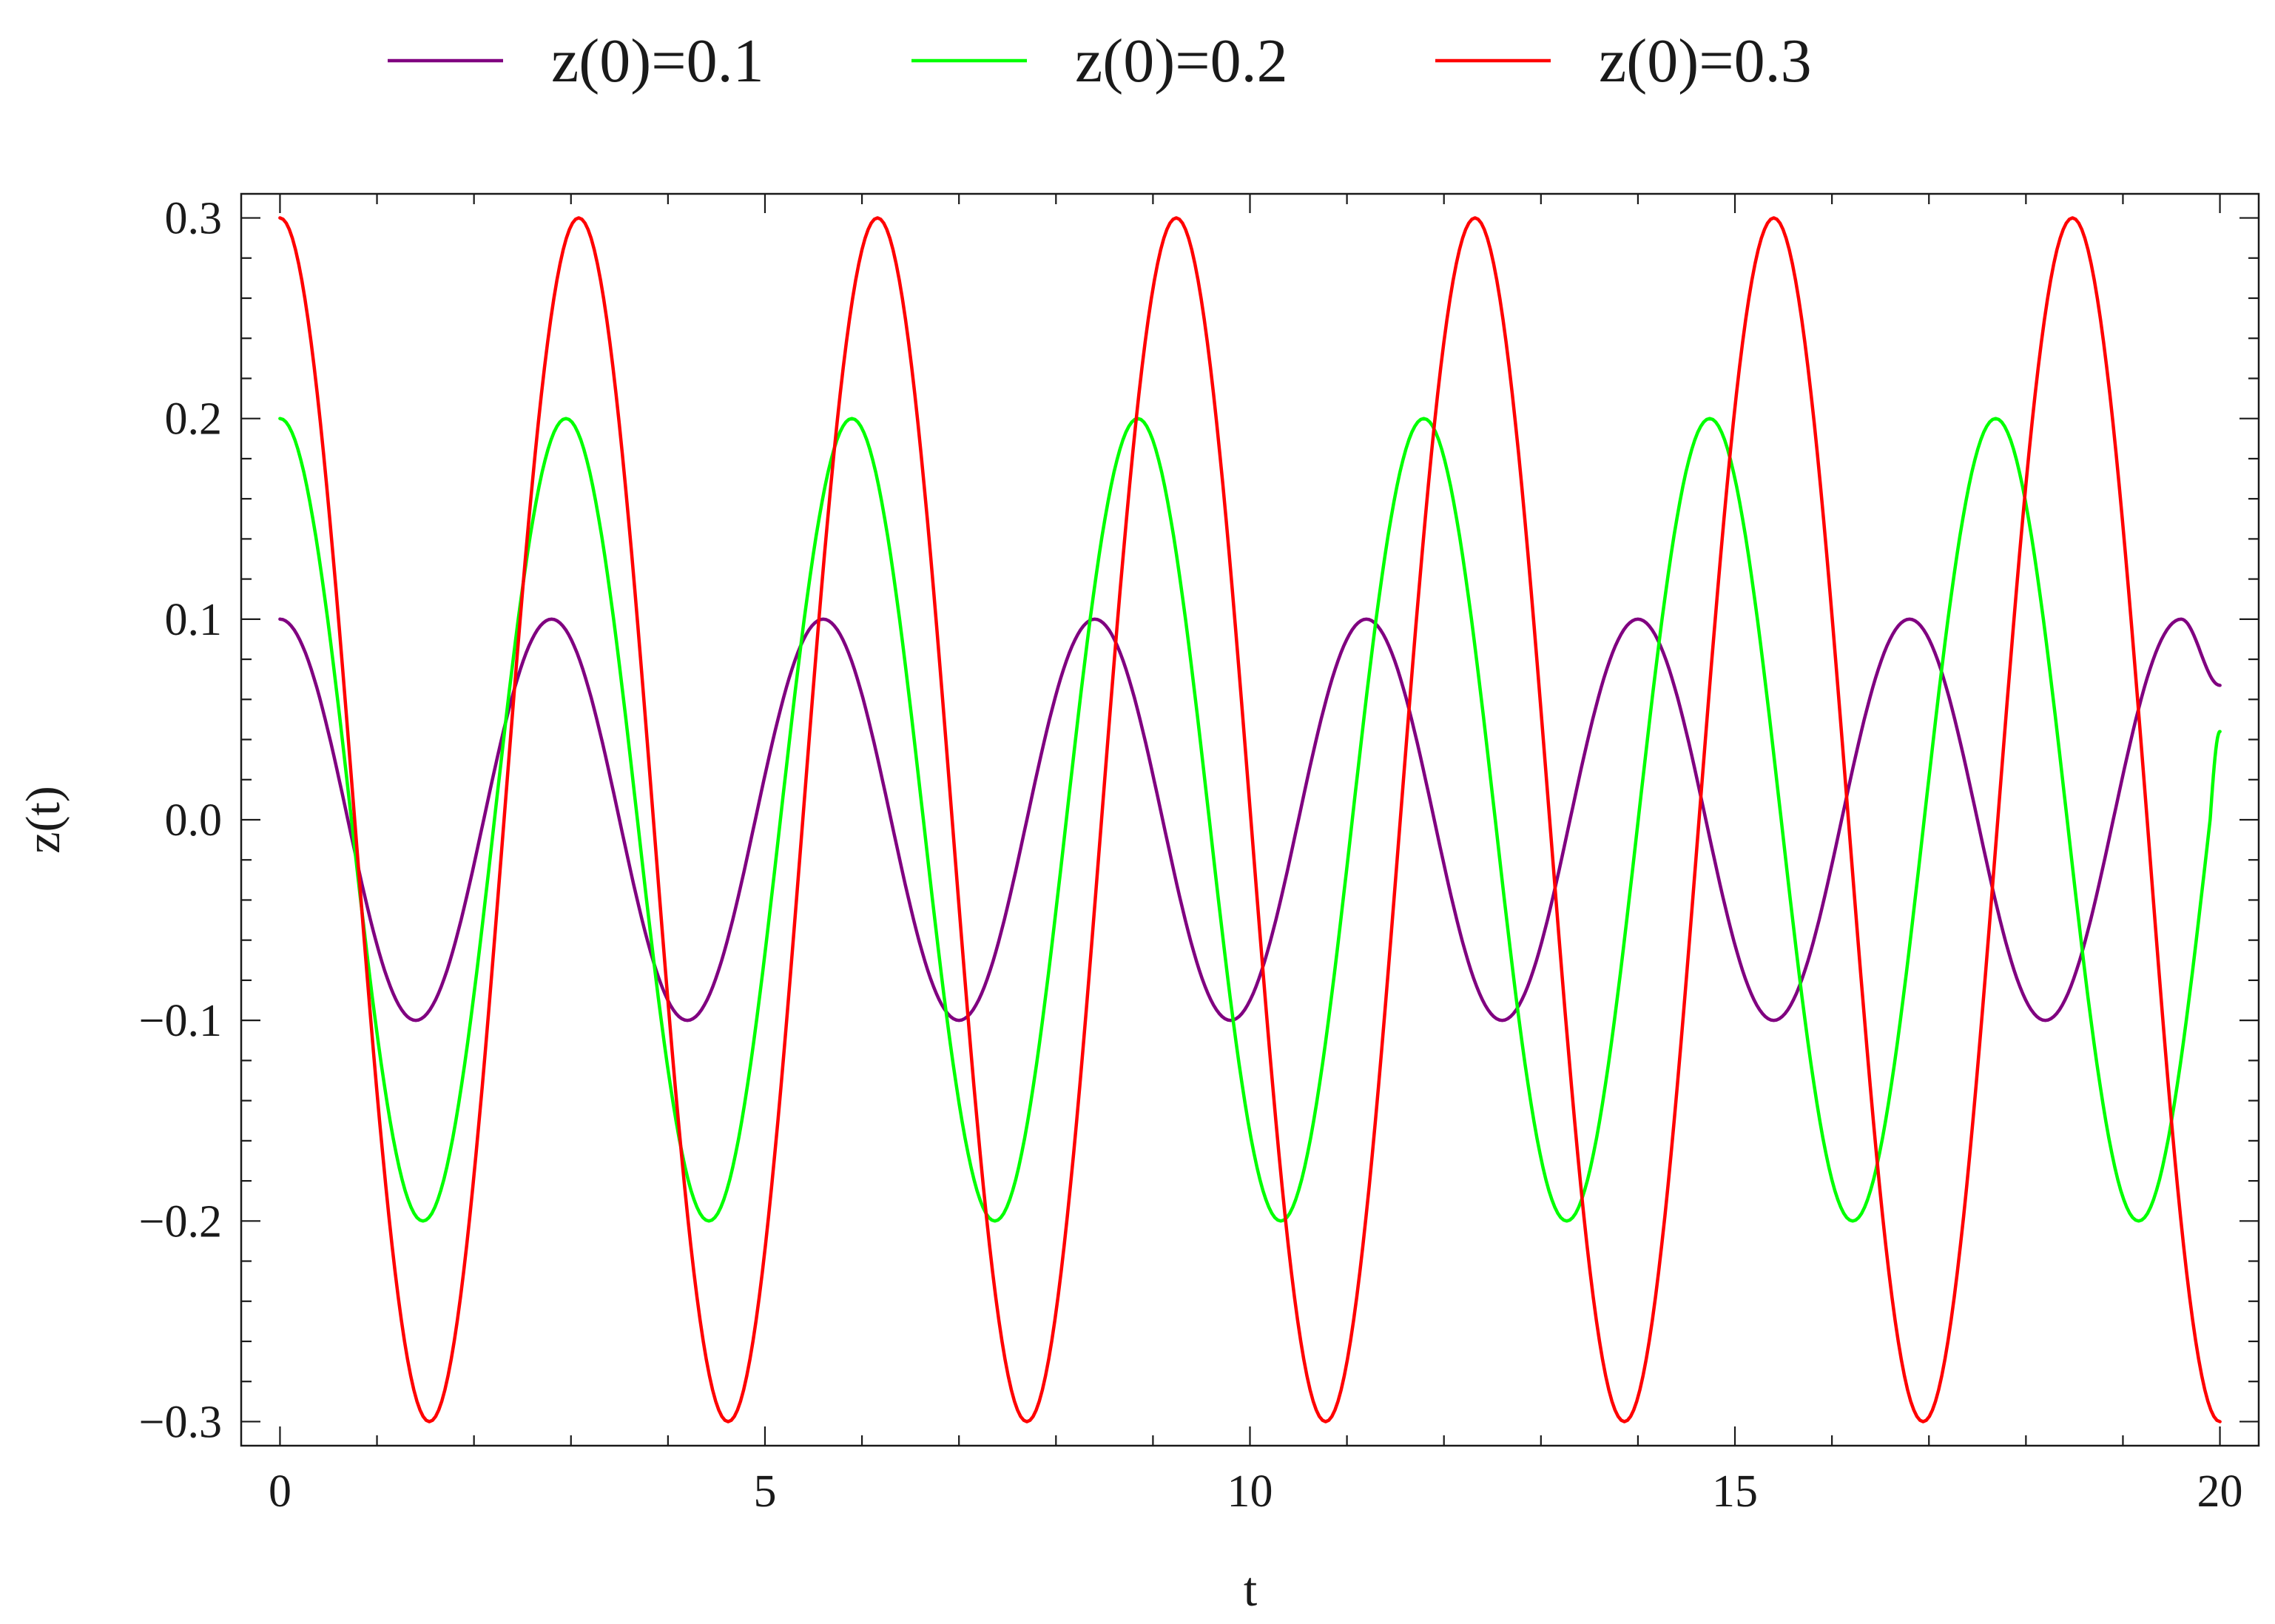  Describe the element at coordinates (194, 419) in the screenshot. I see `y-tick-label: 0.2` at that location.